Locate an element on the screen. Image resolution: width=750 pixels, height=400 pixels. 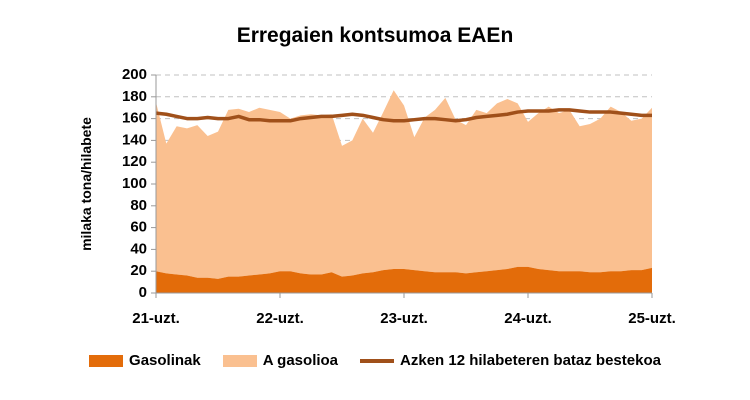
line-series-average is located at coordinates (403, 115).